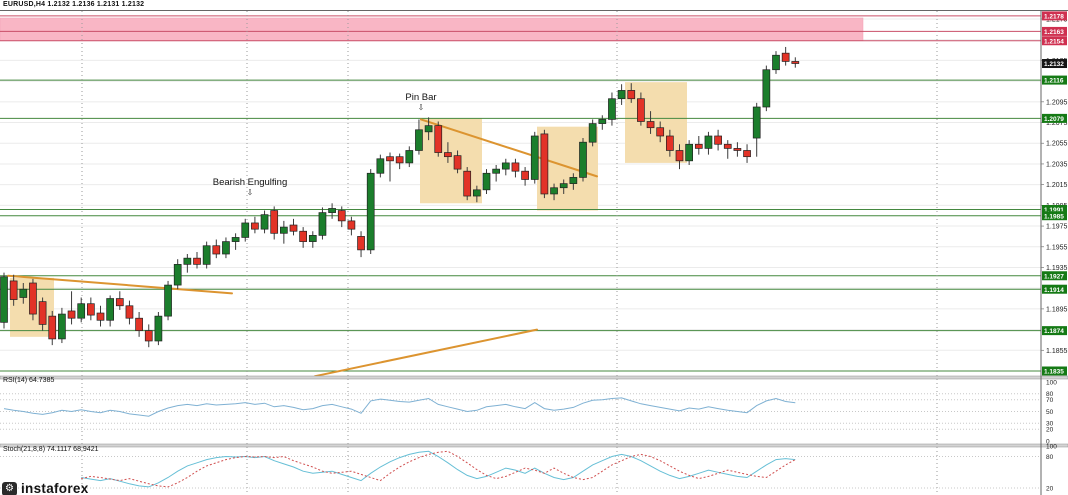 This screenshot has width=1068, height=495. Describe the element at coordinates (1050, 400) in the screenshot. I see `rsi-axis-label: 70` at that location.